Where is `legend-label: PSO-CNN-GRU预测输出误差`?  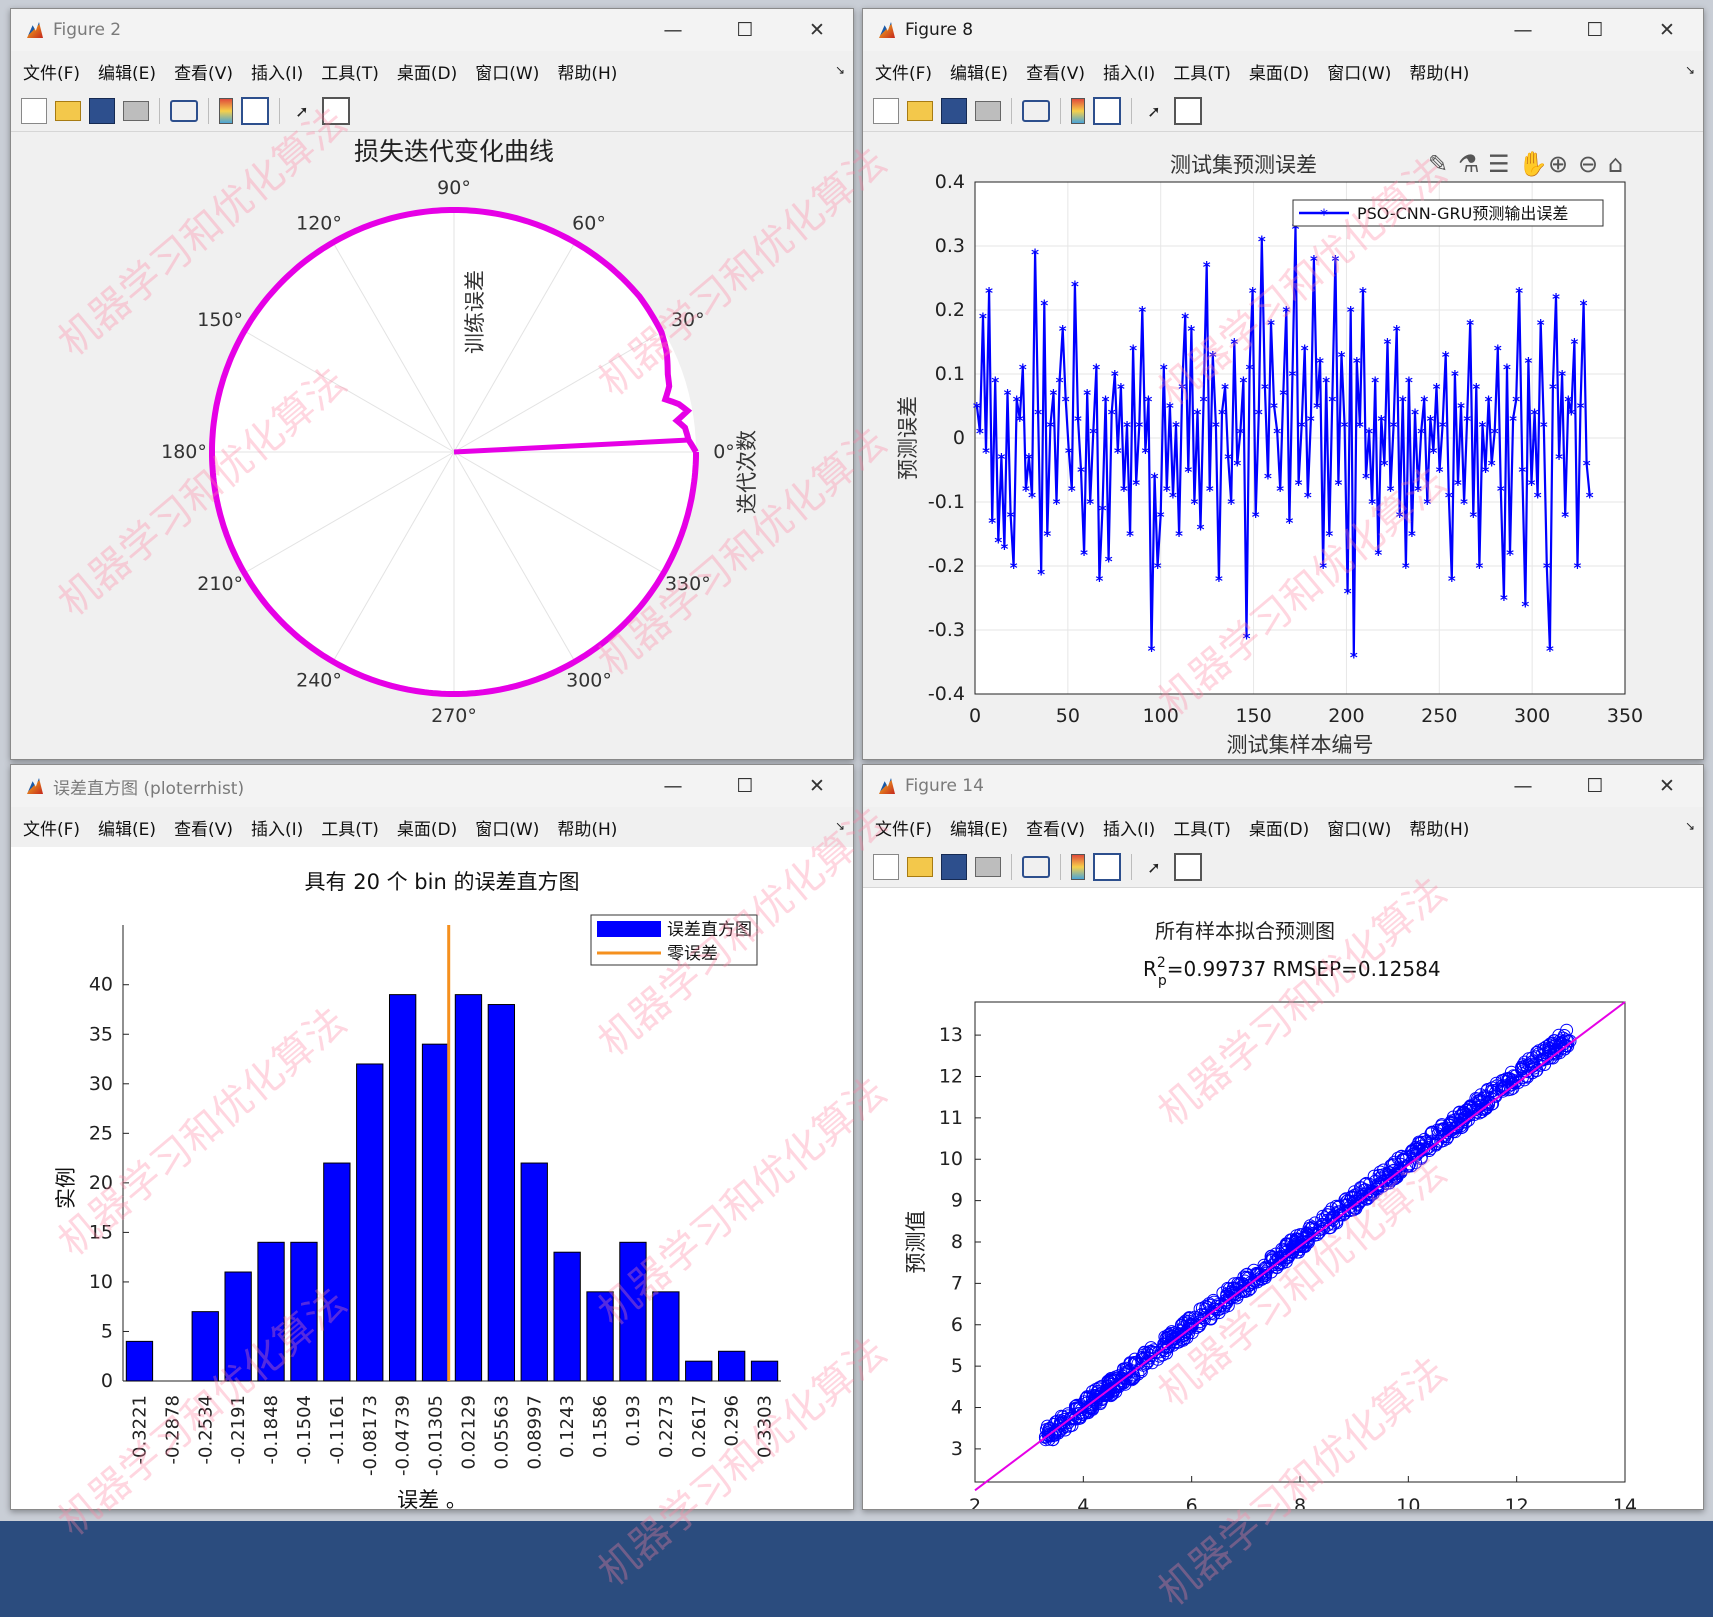
legend-label: PSO-CNN-GRU预测输出误差 is located at coordinates (1462, 213).